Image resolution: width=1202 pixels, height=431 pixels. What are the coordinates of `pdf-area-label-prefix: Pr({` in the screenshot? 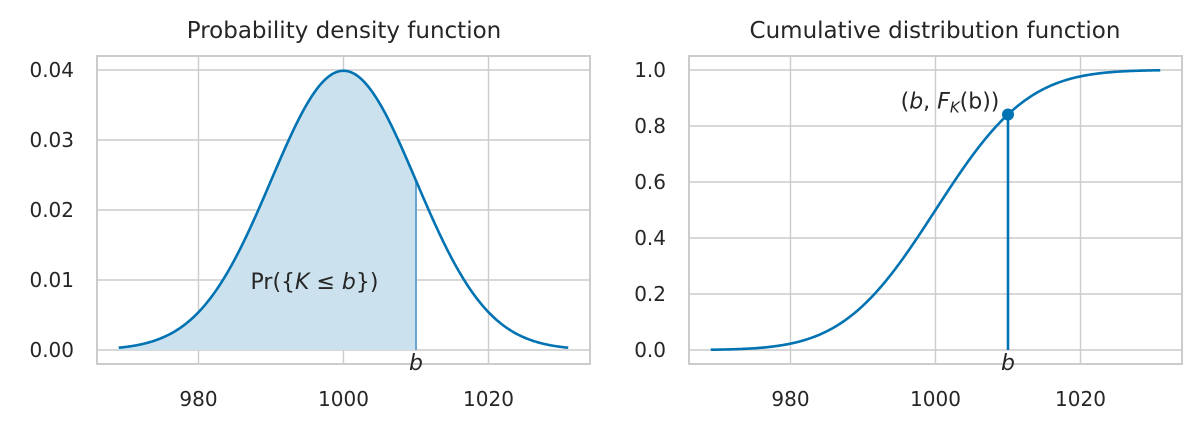 It's located at (273, 282).